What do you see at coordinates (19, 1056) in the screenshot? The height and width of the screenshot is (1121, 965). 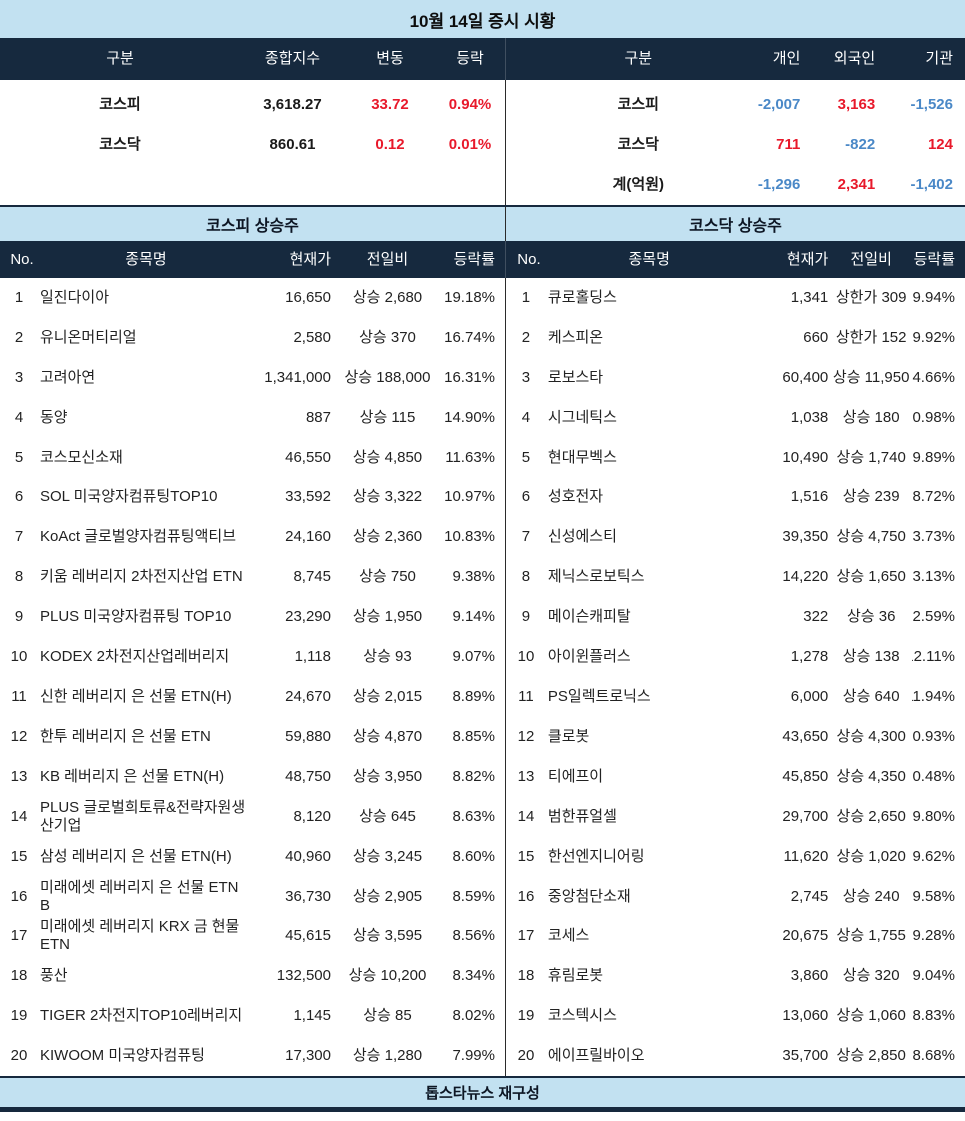 I see `stock-rank: 20` at bounding box center [19, 1056].